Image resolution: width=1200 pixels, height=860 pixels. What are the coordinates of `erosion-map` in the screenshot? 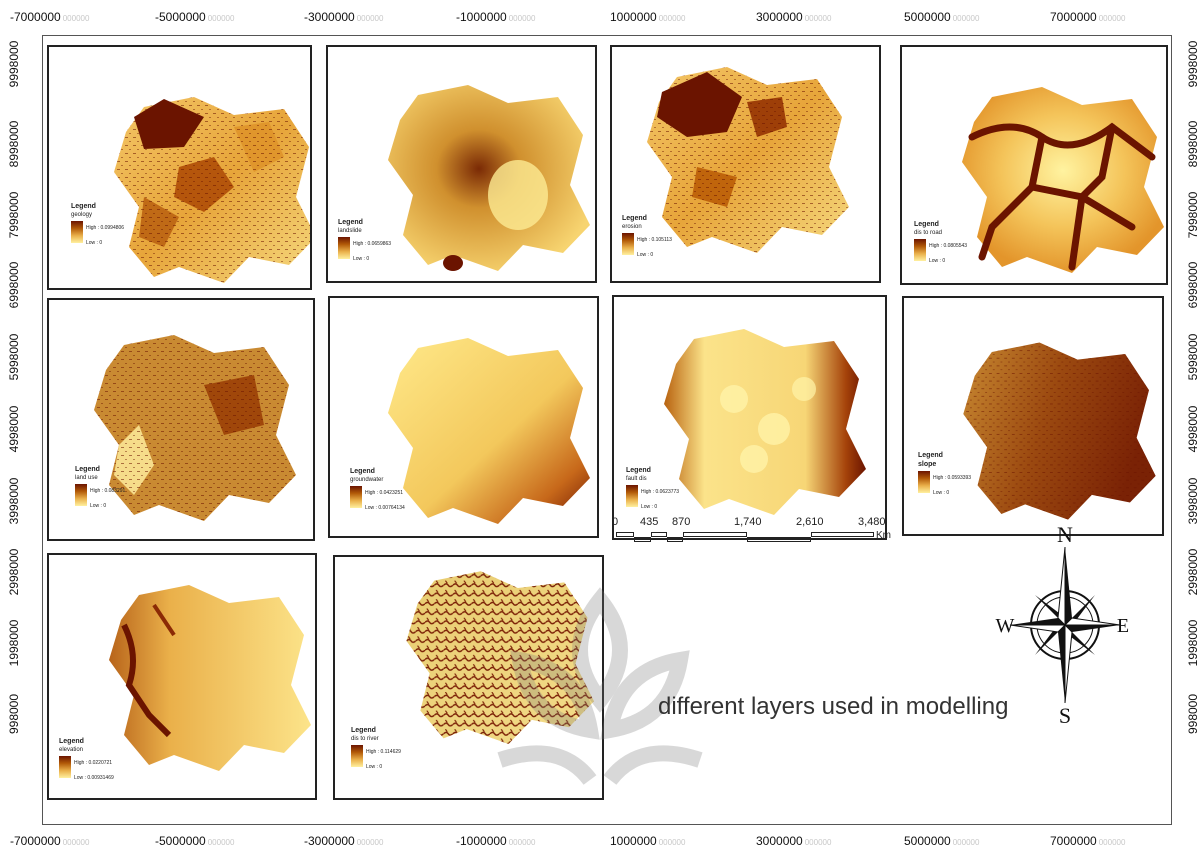 It's located at (748, 160).